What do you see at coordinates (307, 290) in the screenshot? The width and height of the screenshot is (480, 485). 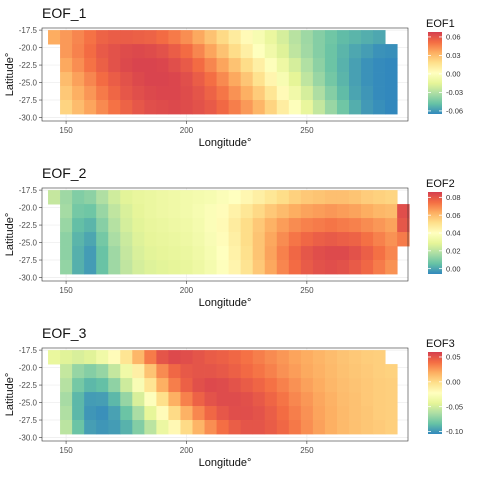 I see `x-tick-label: 250` at bounding box center [307, 290].